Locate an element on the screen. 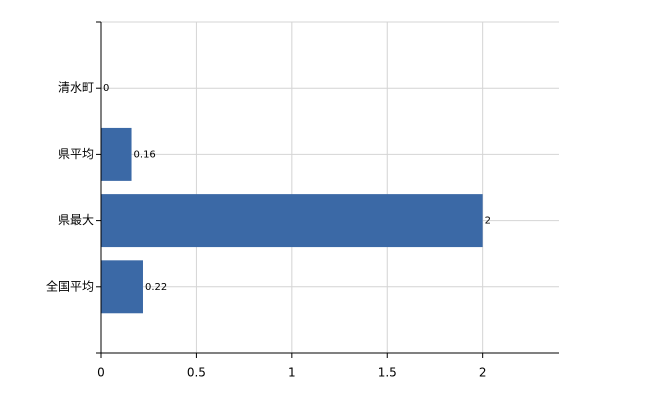  x-tick-label: 1.5 is located at coordinates (387, 373).